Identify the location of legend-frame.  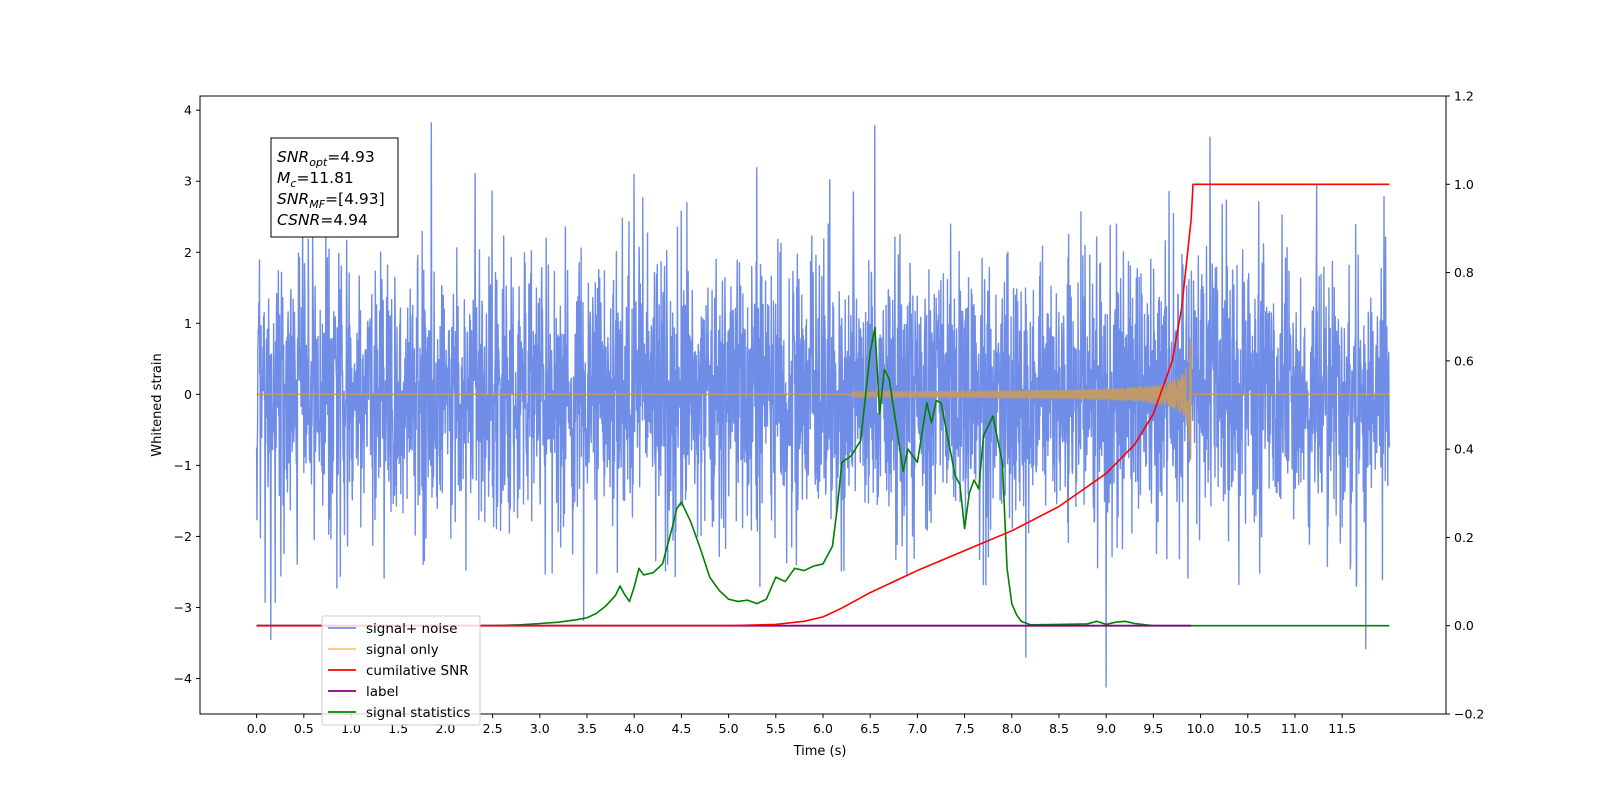
(401, 670).